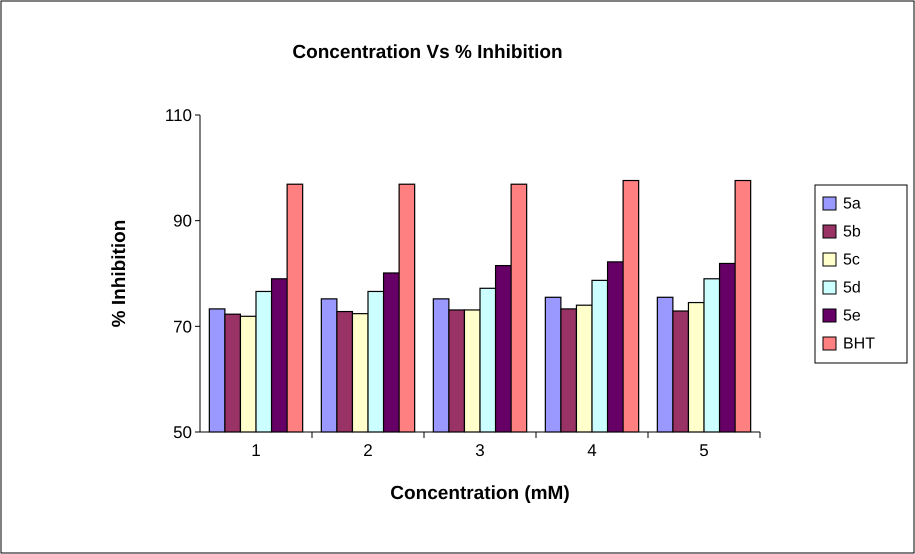 Image resolution: width=915 pixels, height=554 pixels. What do you see at coordinates (852, 204) in the screenshot?
I see `legend-label: 5a` at bounding box center [852, 204].